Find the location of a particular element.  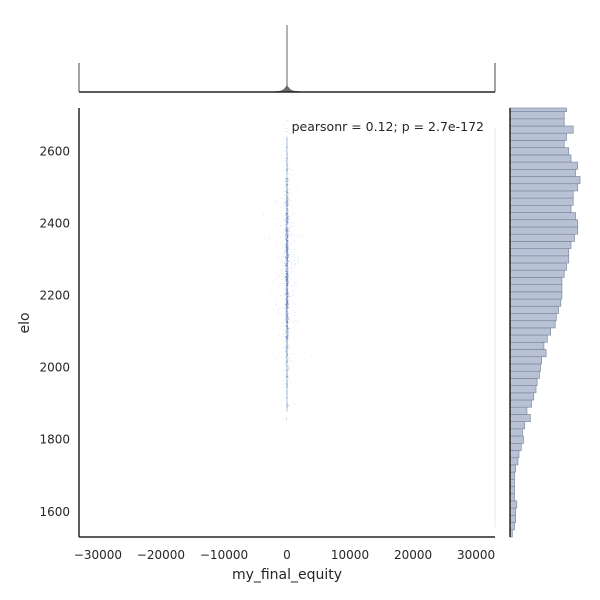

scatter-points is located at coordinates (283, 272).